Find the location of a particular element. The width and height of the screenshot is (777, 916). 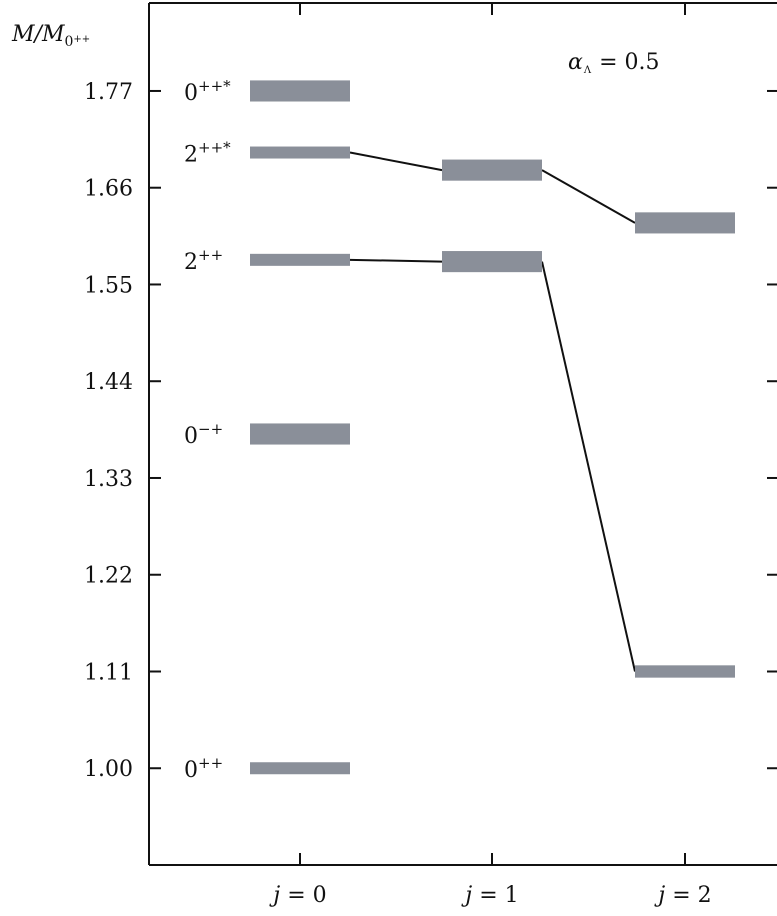

x-tick-value: = 0 is located at coordinates (303, 895).